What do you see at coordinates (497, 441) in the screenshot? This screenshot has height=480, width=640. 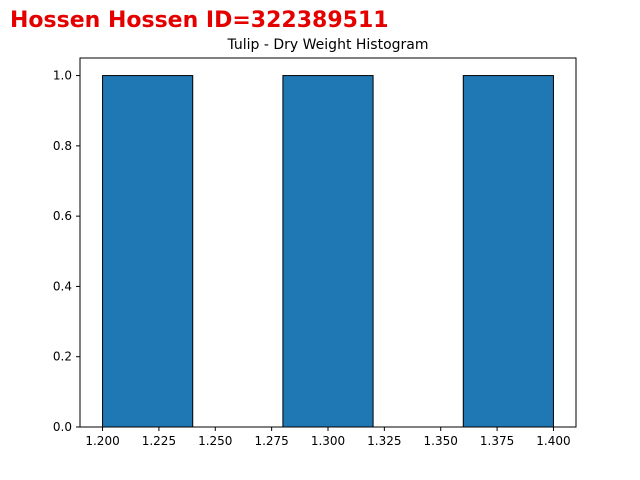 I see `x-tick-label: 1.375` at bounding box center [497, 441].